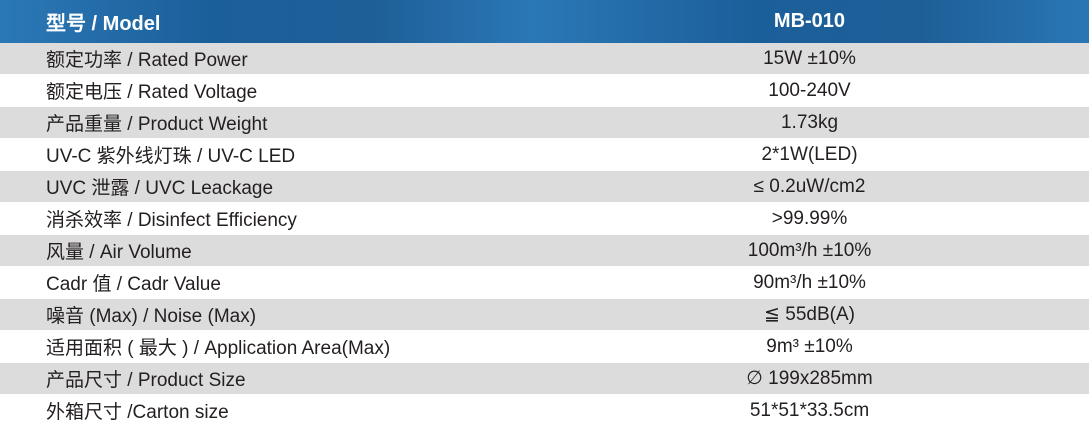 The height and width of the screenshot is (427, 1089). Describe the element at coordinates (265, 346) in the screenshot. I see `row-label: 适用面积 ( 最大 ) / Application Area(Max)` at that location.